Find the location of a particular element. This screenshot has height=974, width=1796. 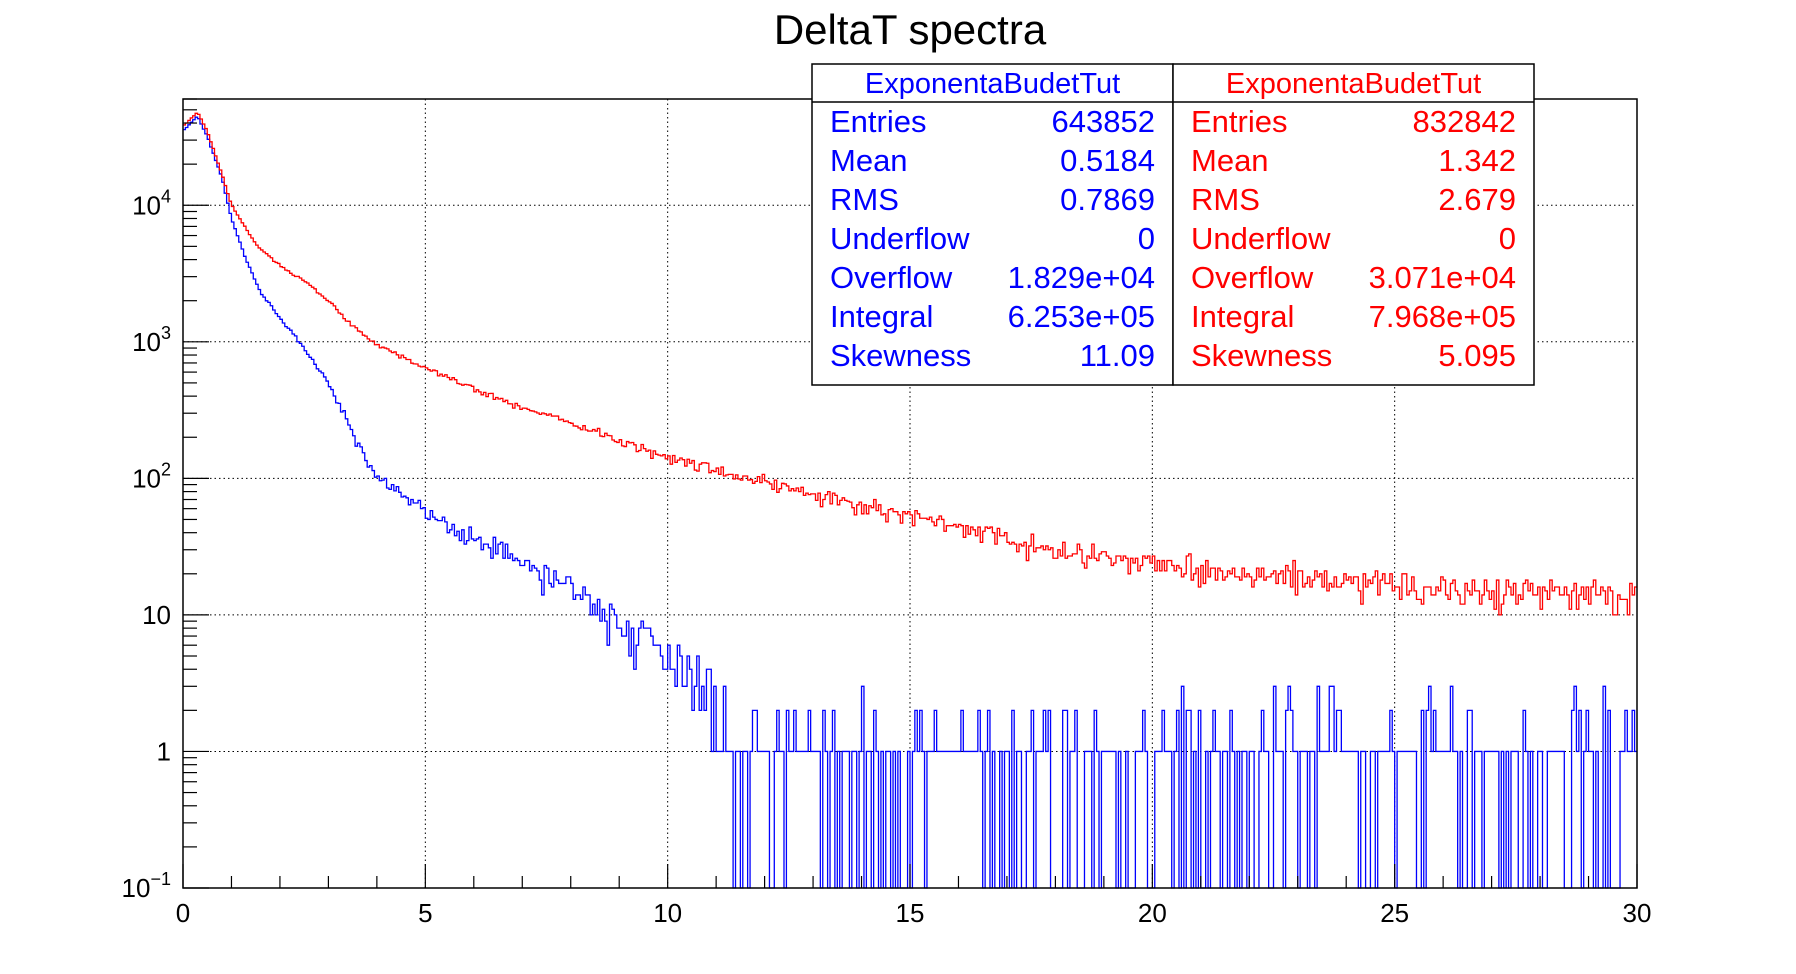

y-tick-label: 10⁴ is located at coordinates (151, 203).